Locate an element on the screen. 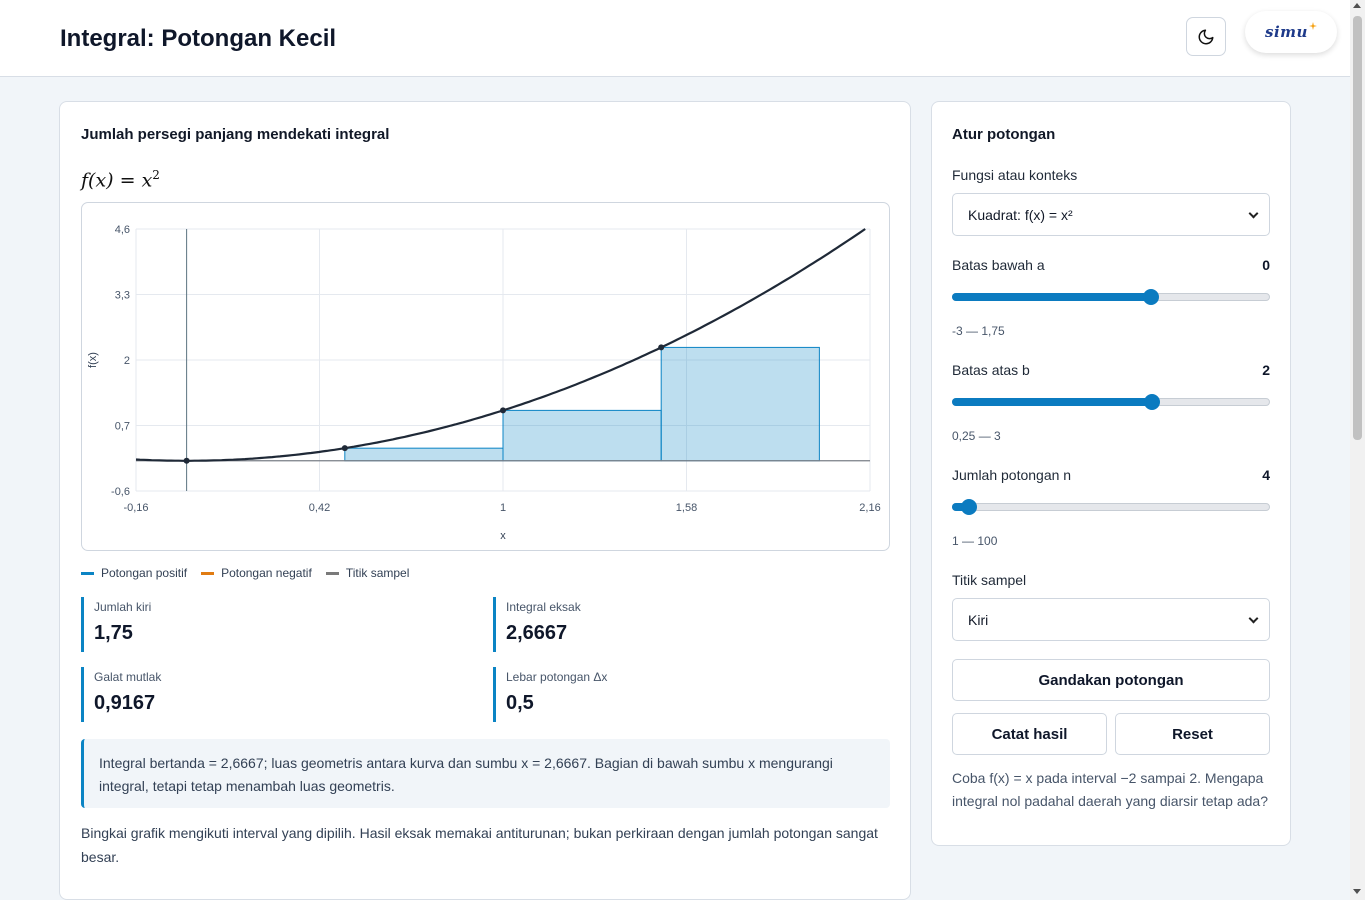  y-tick-label: -0,6 is located at coordinates (120, 492).